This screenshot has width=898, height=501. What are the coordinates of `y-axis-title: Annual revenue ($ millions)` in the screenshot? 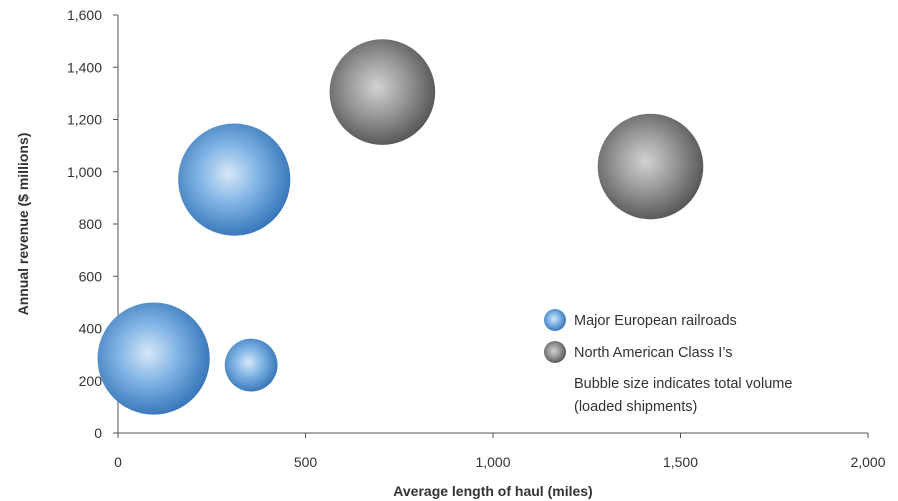 It's located at (23, 224).